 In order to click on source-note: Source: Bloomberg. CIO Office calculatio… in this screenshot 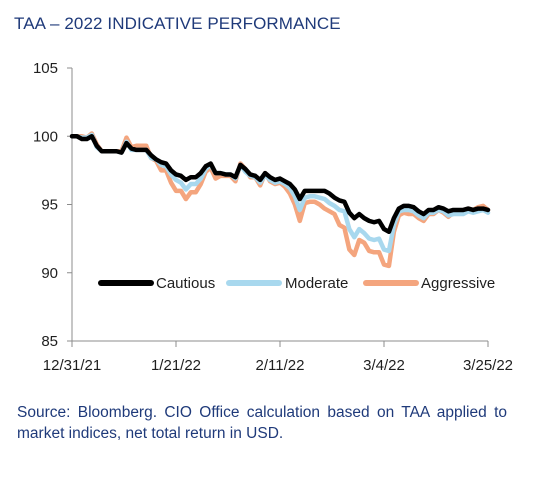, I will do `click(262, 423)`.